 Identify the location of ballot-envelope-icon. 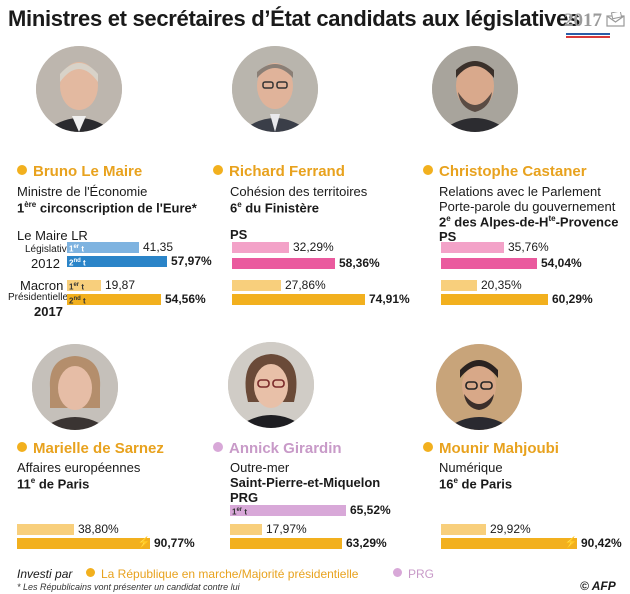
(615, 19).